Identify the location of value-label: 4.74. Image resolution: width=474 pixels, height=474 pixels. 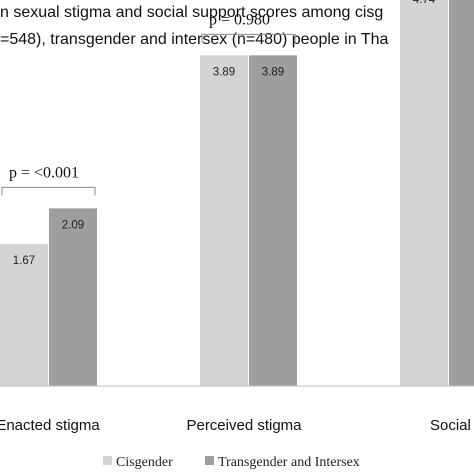
(424, 3).